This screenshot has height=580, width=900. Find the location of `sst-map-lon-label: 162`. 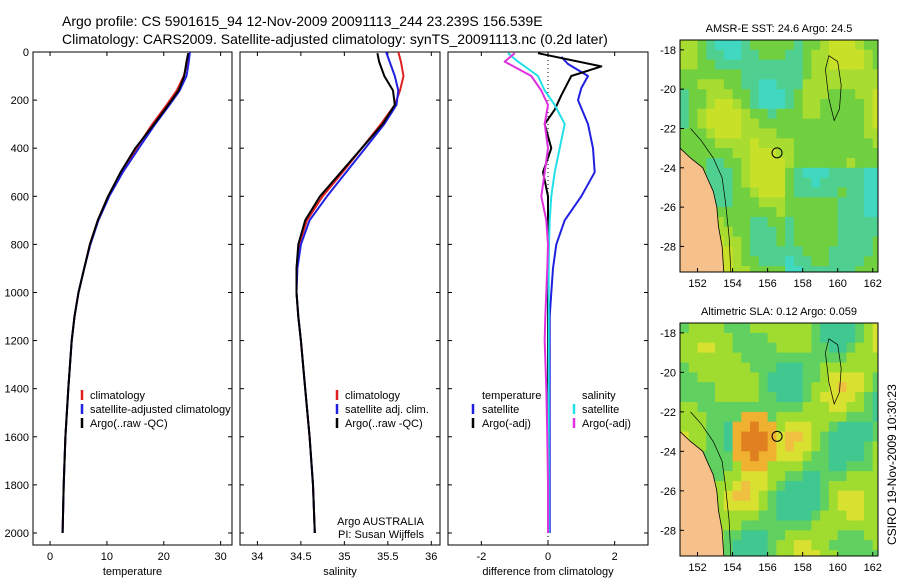

sst-map-lon-label: 162 is located at coordinates (873, 284).